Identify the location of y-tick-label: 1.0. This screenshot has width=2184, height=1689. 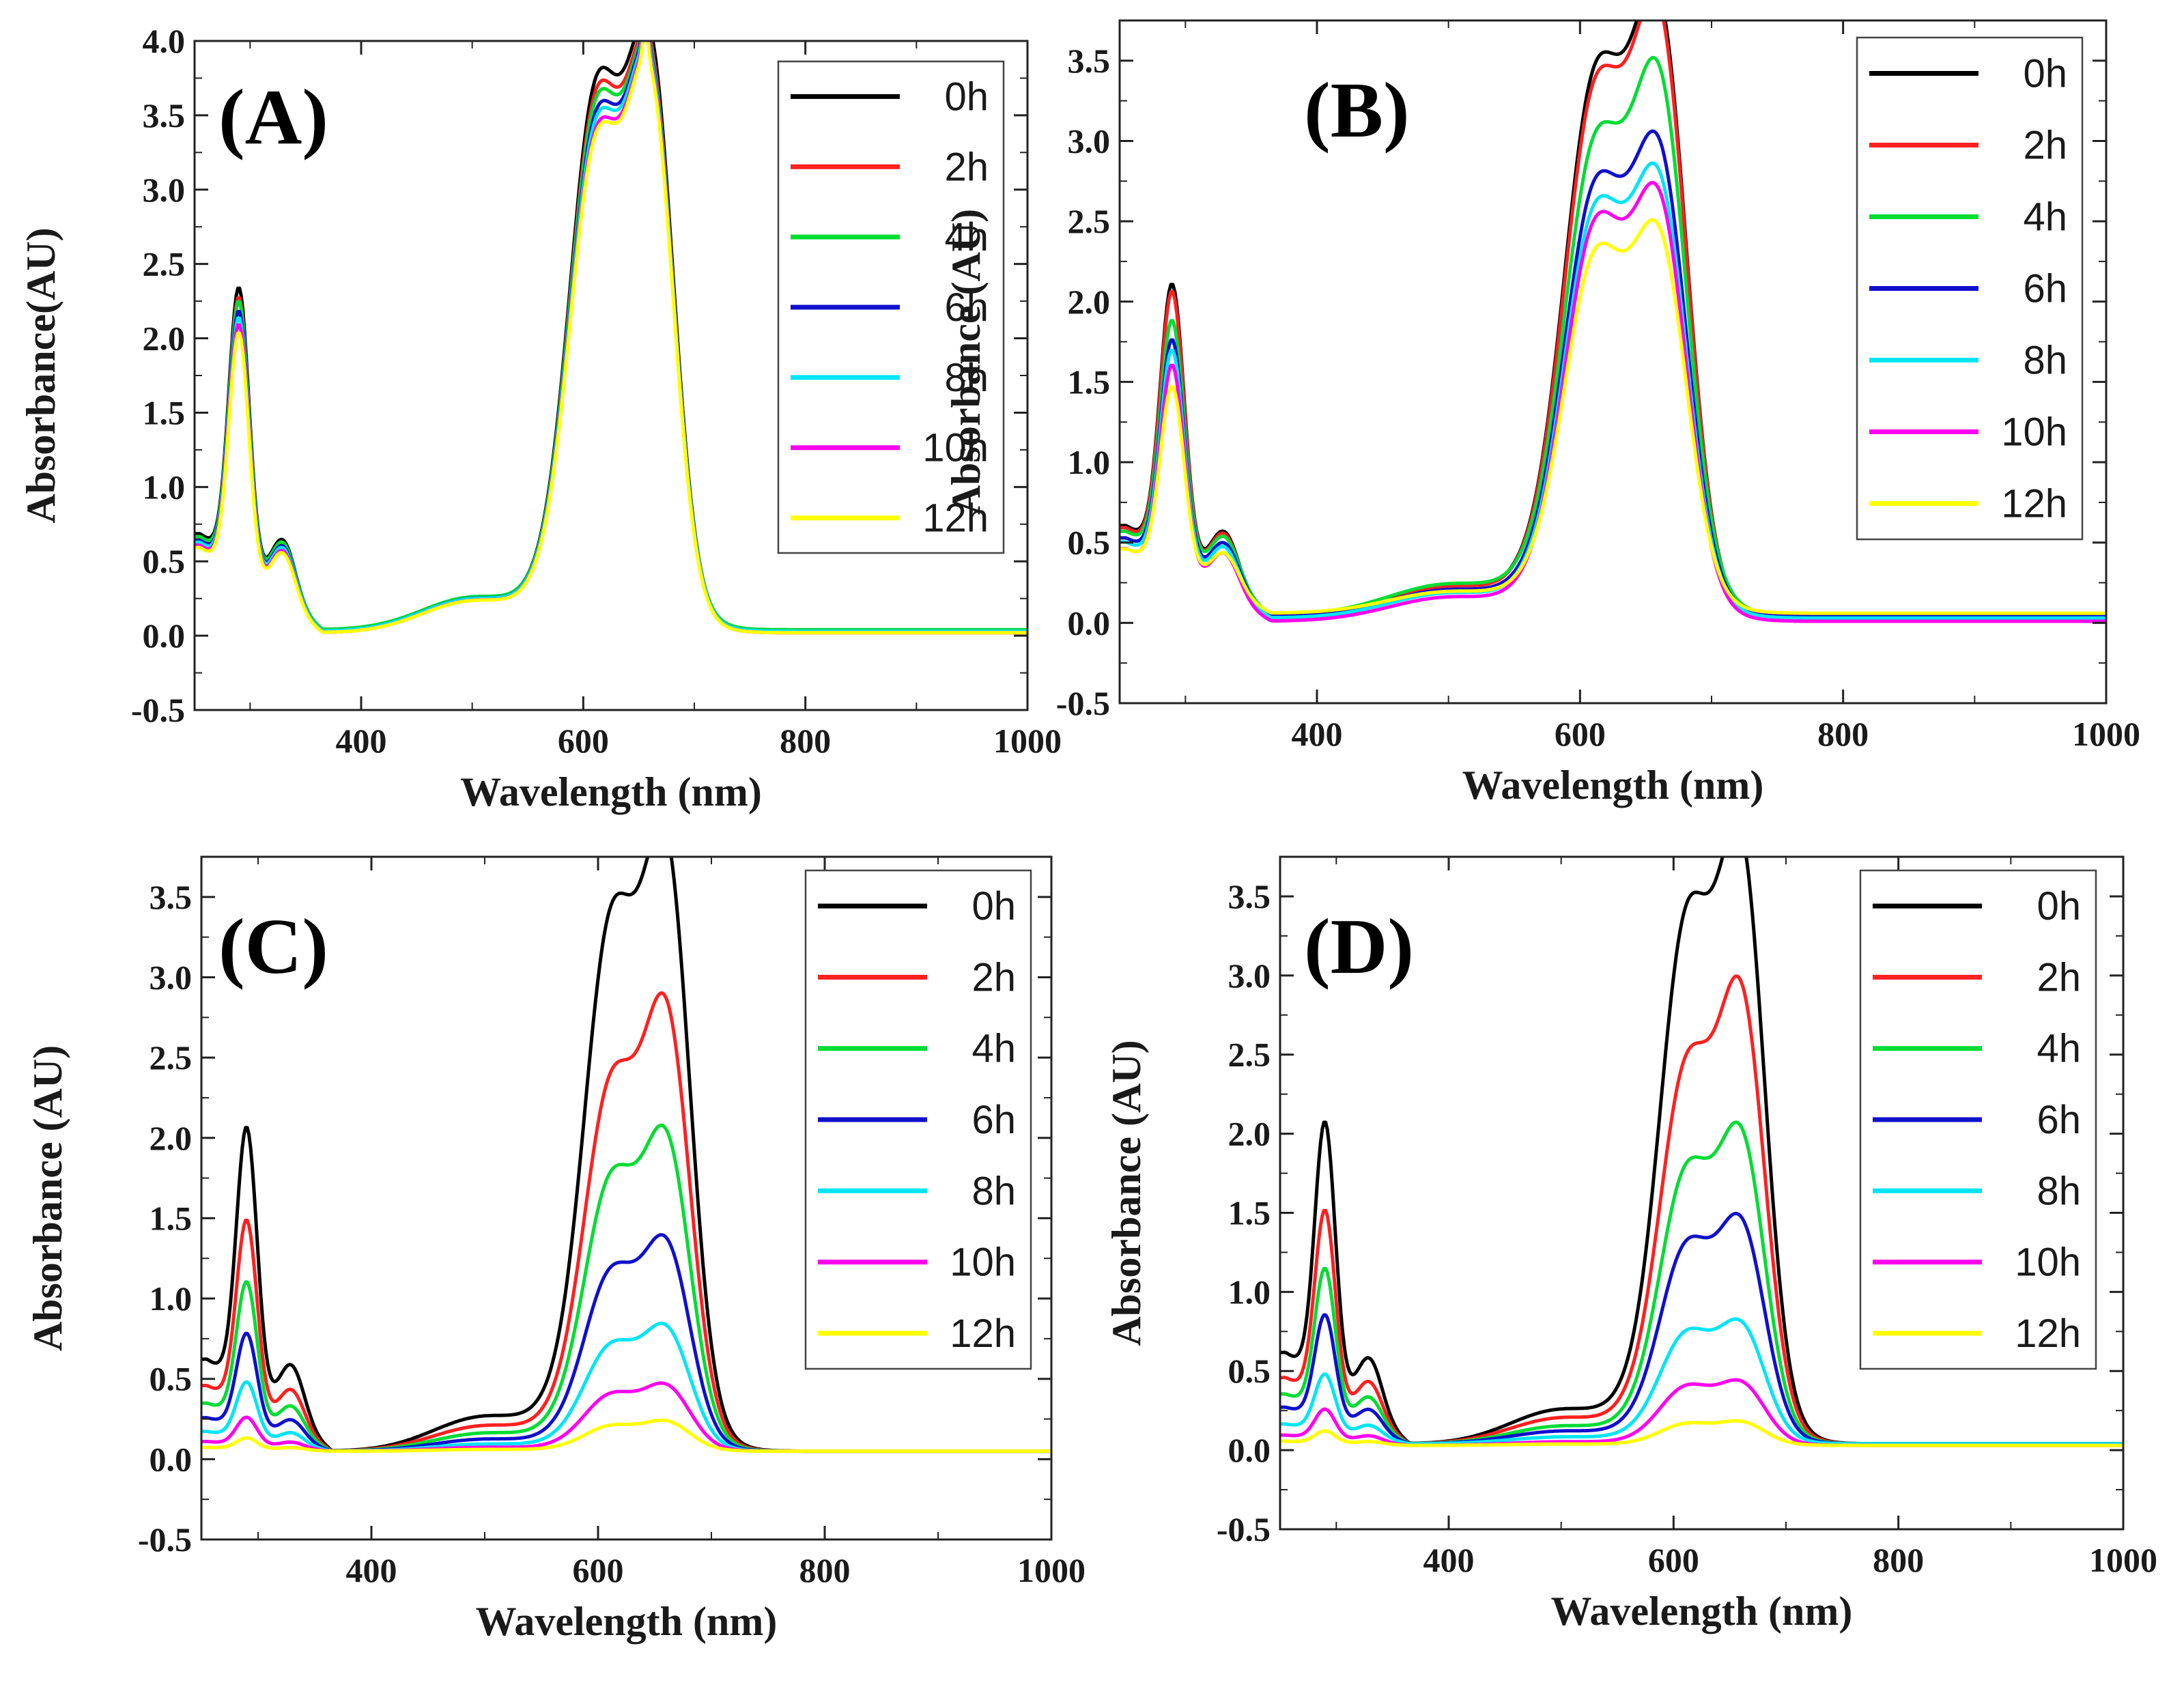
(164, 487).